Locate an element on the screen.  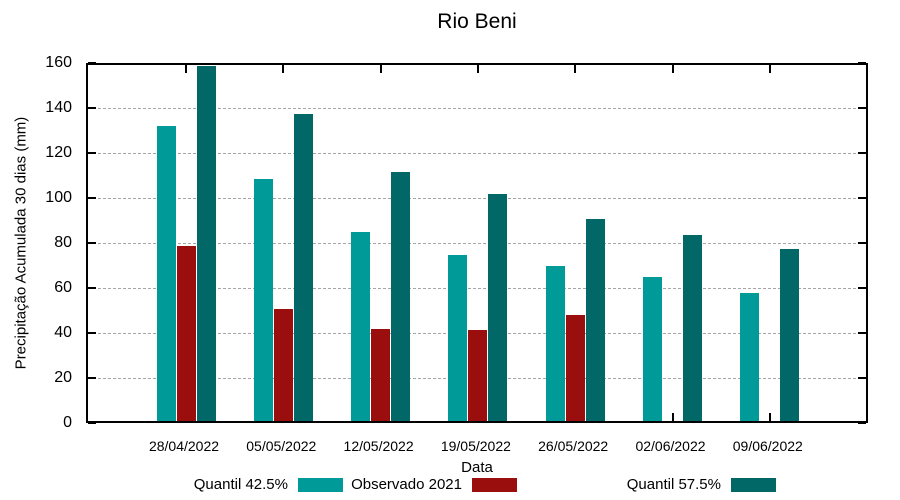
x-tick-label: 05/05/2022 is located at coordinates (281, 446).